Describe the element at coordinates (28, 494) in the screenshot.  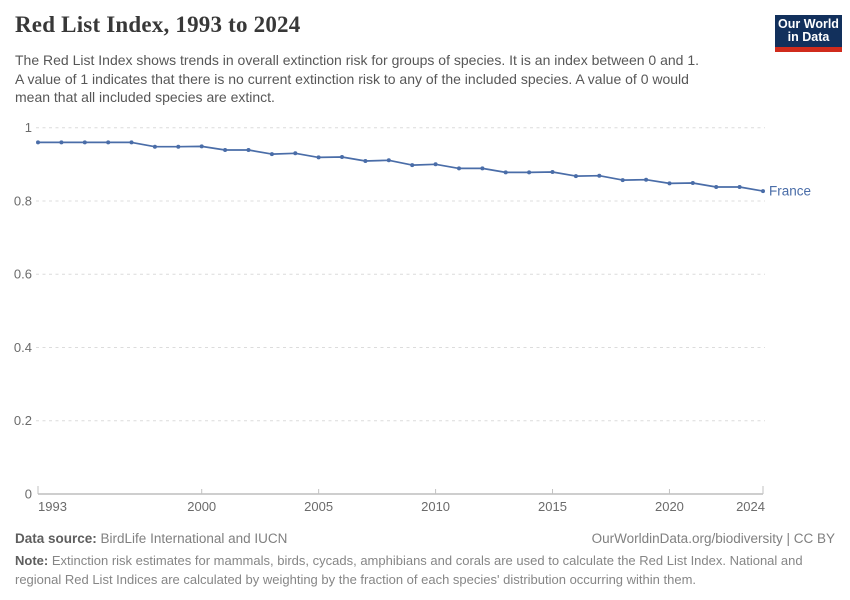
I see `y-axis-tick-label: 0` at that location.